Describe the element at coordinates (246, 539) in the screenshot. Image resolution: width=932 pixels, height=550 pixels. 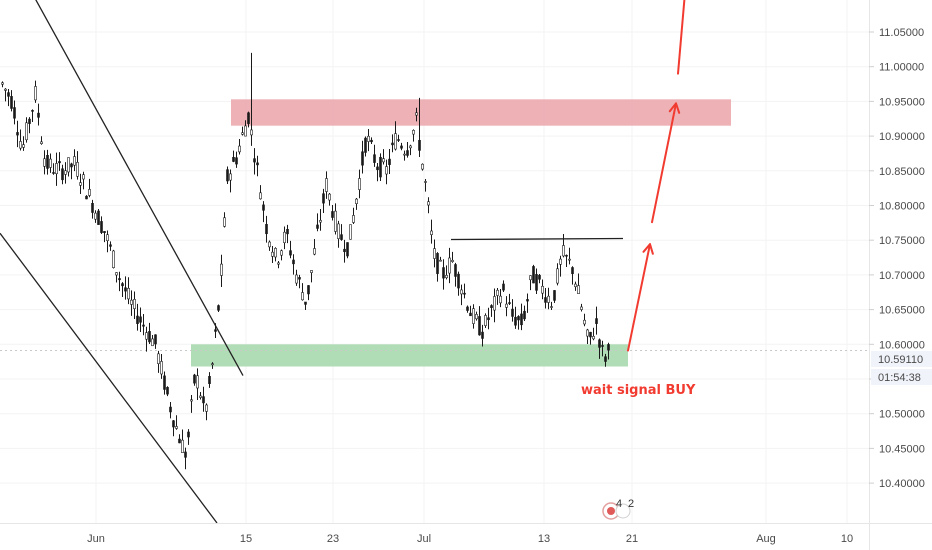
I see `time-tick-label: 15` at that location.